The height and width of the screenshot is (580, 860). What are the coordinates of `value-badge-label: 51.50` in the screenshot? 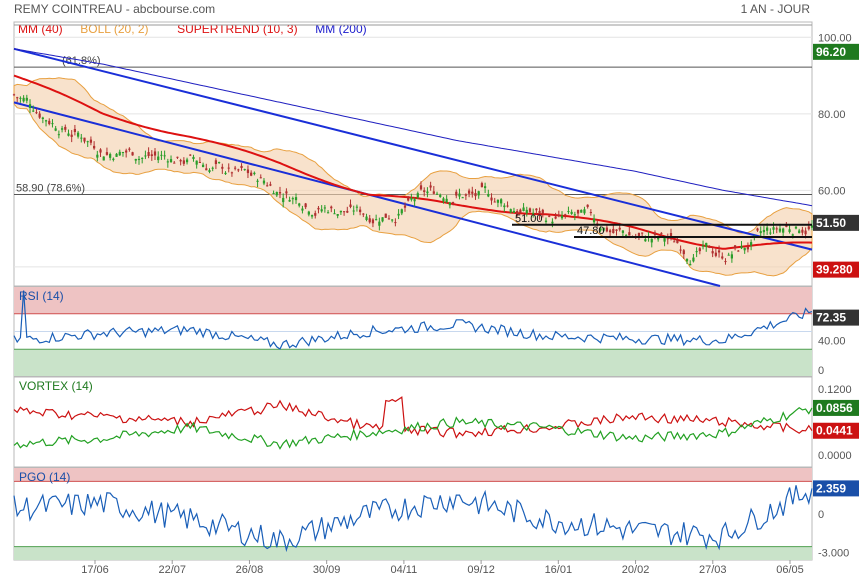 It's located at (831, 223).